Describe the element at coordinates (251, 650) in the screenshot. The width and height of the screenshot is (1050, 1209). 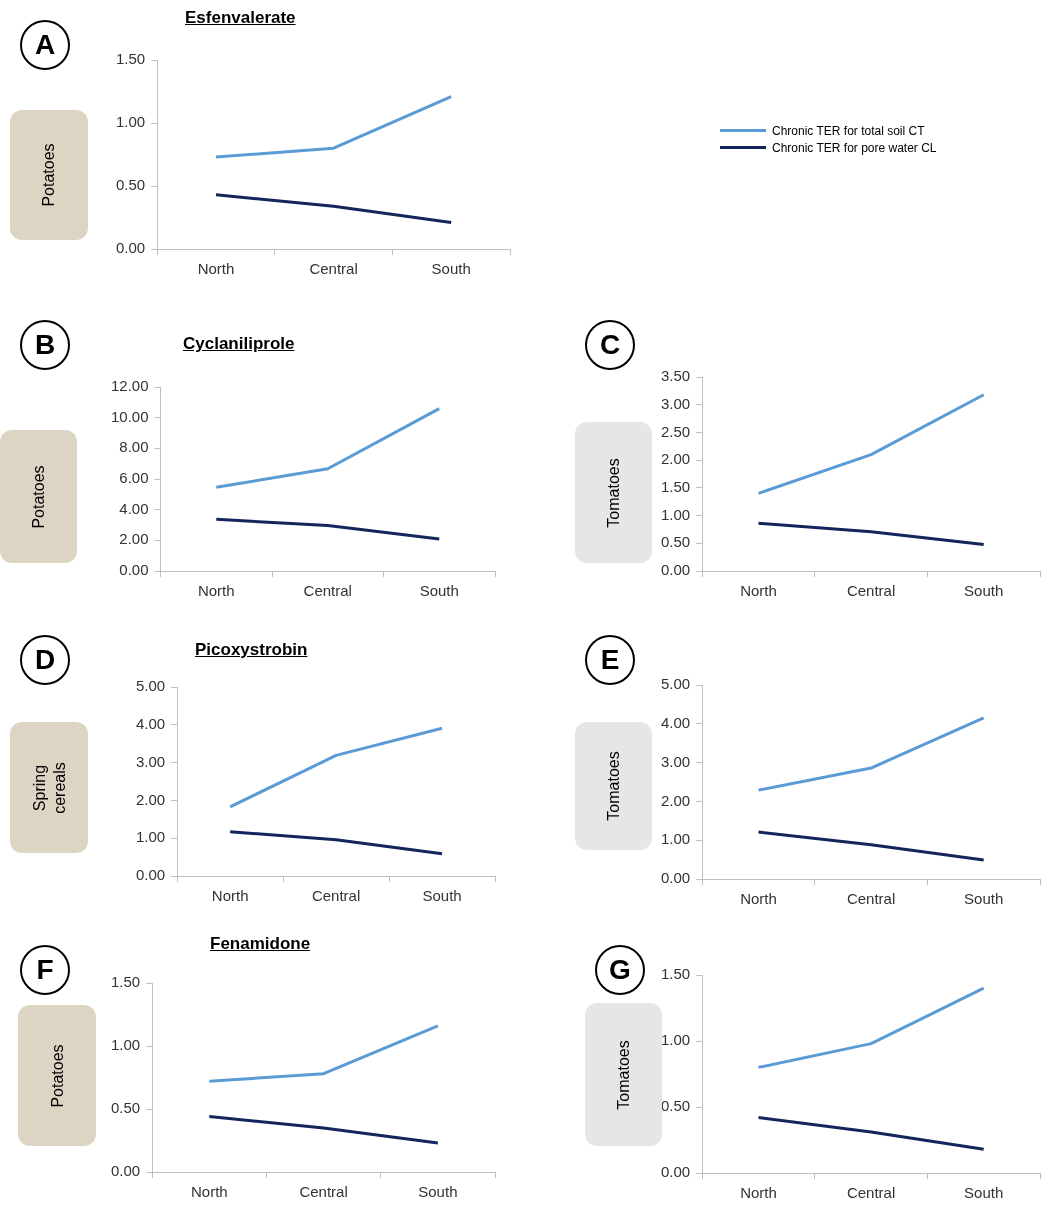
I see `chart-title: Picoxystrobin` at that location.